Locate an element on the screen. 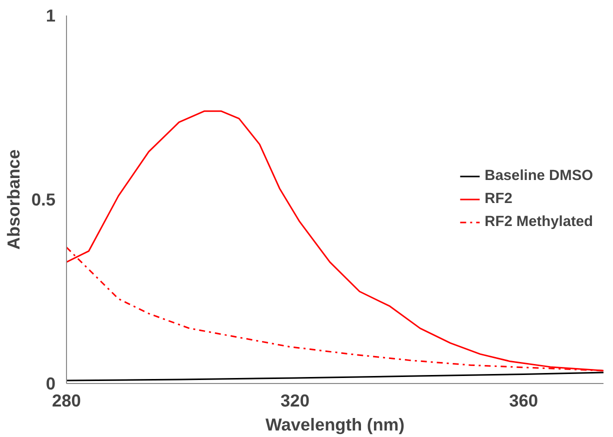  legend-label: Baseline DMSO is located at coordinates (538, 176).